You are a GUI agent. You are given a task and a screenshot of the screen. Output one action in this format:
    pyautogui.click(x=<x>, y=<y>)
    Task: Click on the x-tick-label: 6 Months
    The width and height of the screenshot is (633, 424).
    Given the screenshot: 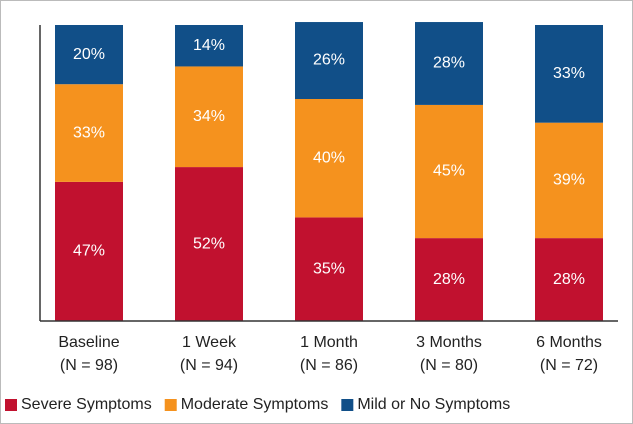 What is the action you would take?
    pyautogui.click(x=569, y=342)
    